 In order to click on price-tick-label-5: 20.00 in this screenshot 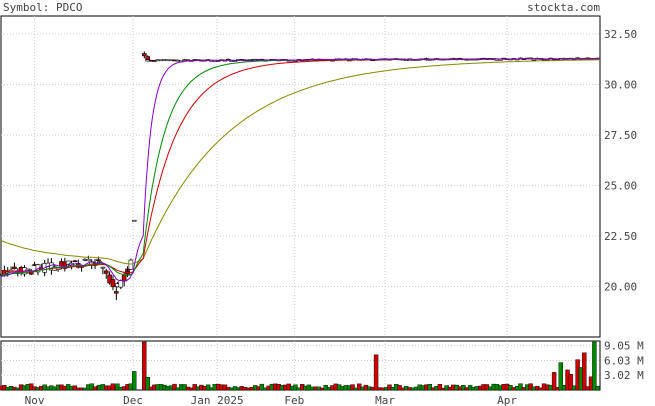, I will do `click(620, 287)`.